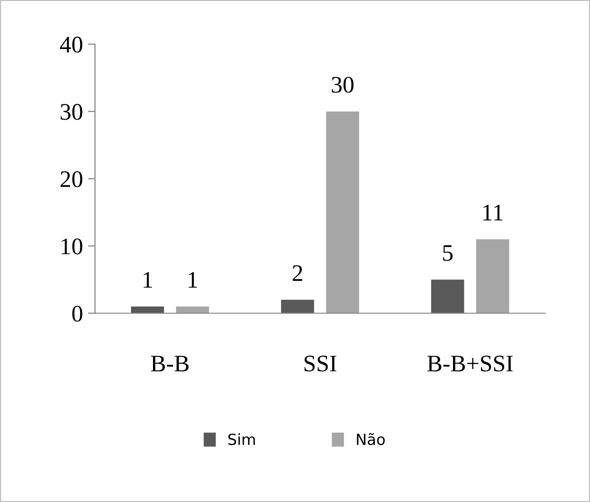 The height and width of the screenshot is (502, 590). I want to click on y-tick-label: 0, so click(77, 314).